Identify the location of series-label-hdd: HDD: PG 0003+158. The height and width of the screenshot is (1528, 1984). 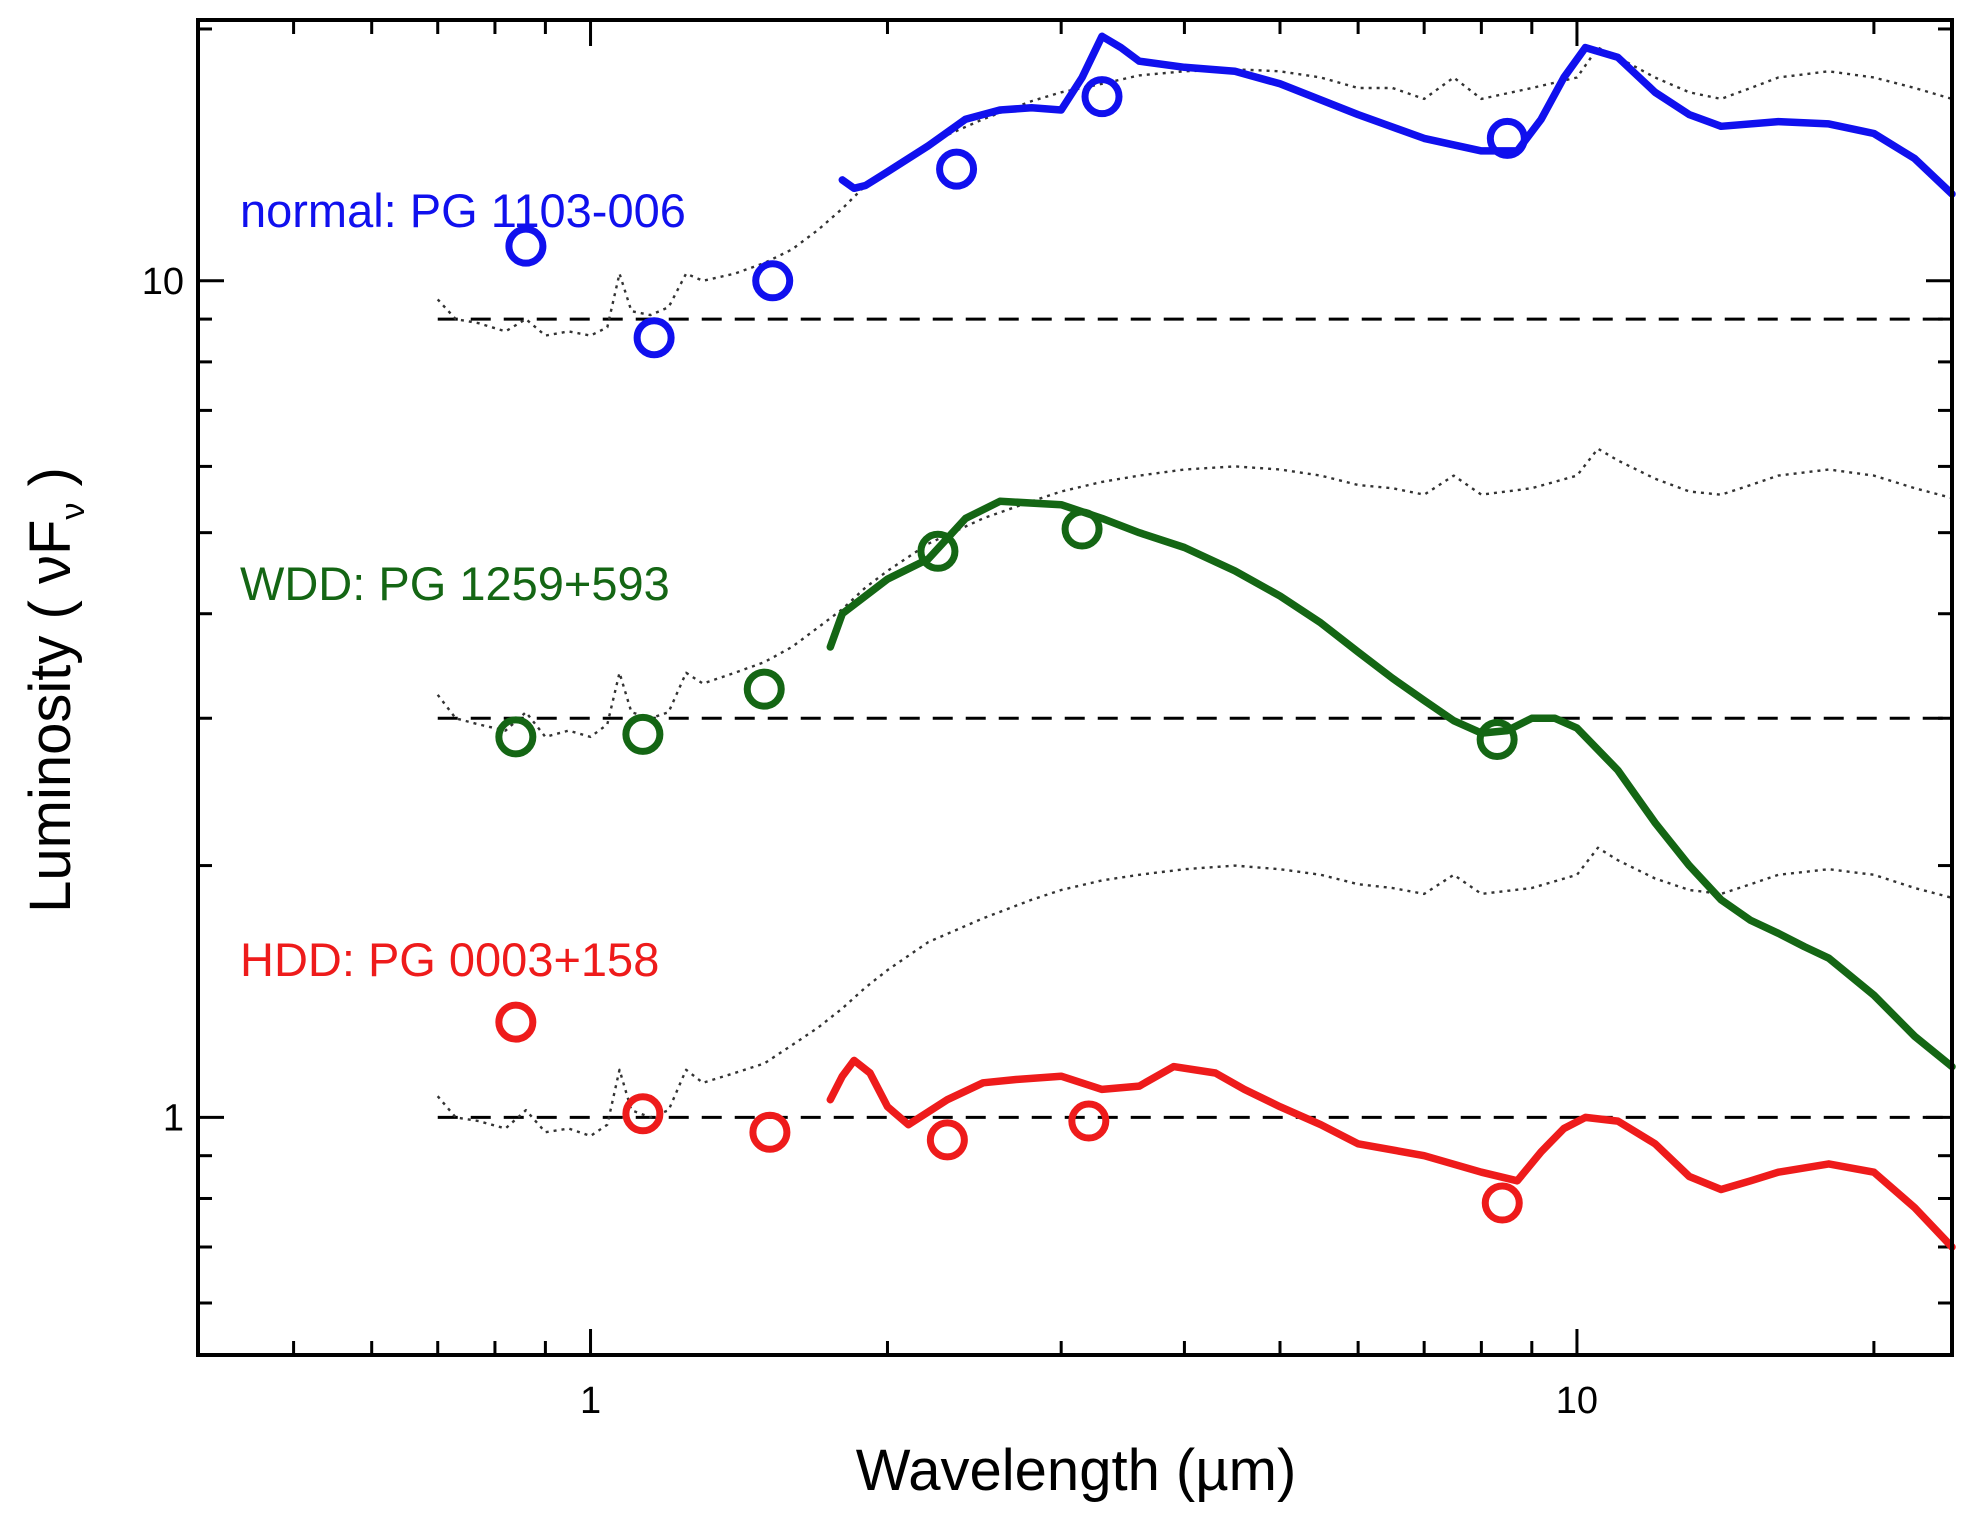
(449, 959).